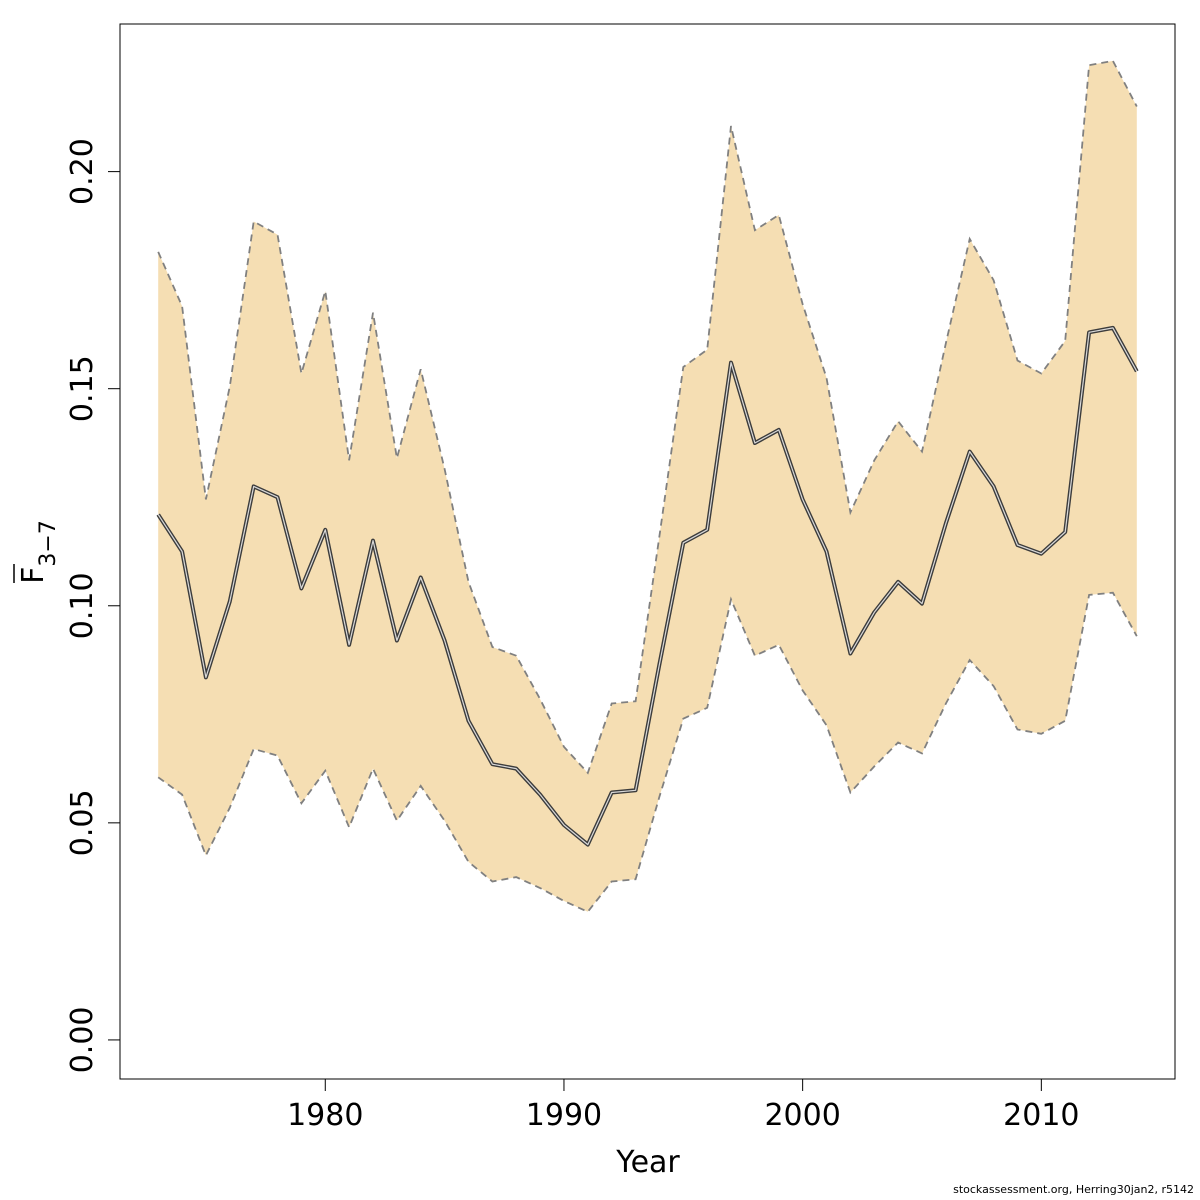 The image size is (1200, 1200). What do you see at coordinates (683, 1105) in the screenshot?
I see `x-axis: 1980 1990 2000 2010` at bounding box center [683, 1105].